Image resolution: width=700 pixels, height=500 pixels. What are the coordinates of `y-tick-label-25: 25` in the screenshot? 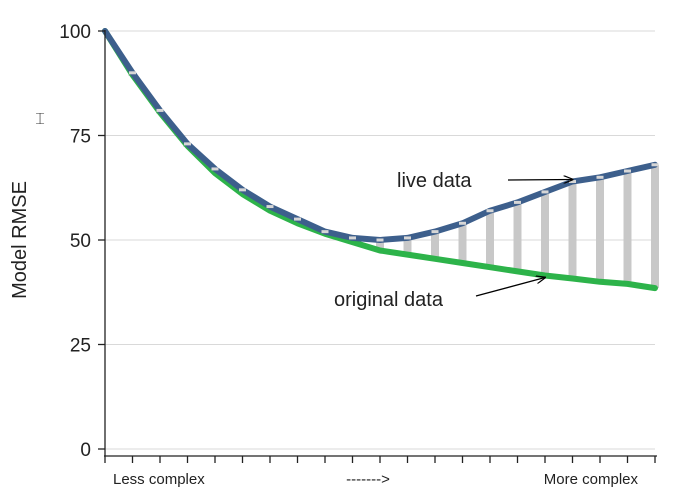 It's located at (80, 346).